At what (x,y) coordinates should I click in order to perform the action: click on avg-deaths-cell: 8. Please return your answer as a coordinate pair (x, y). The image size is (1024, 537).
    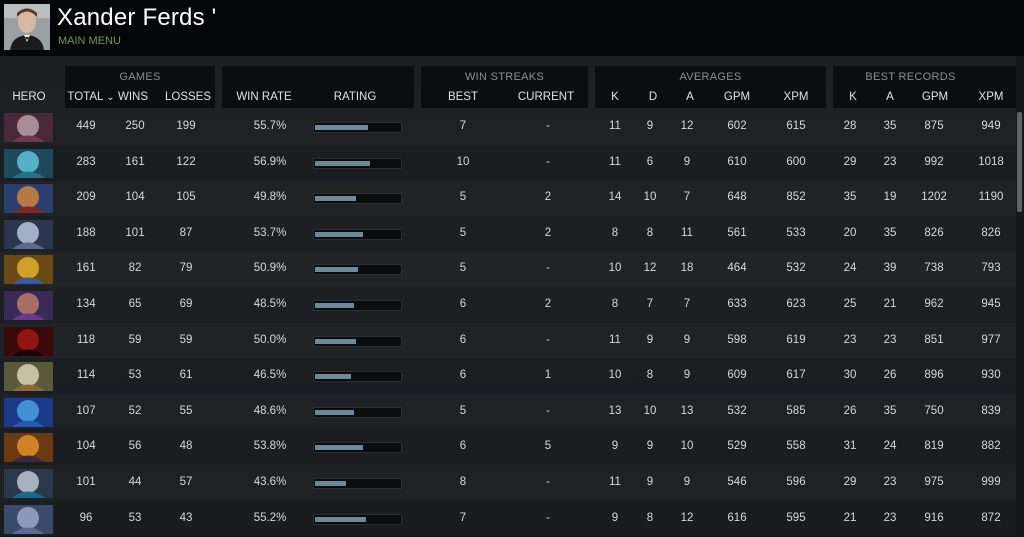
    Looking at the image, I should click on (650, 517).